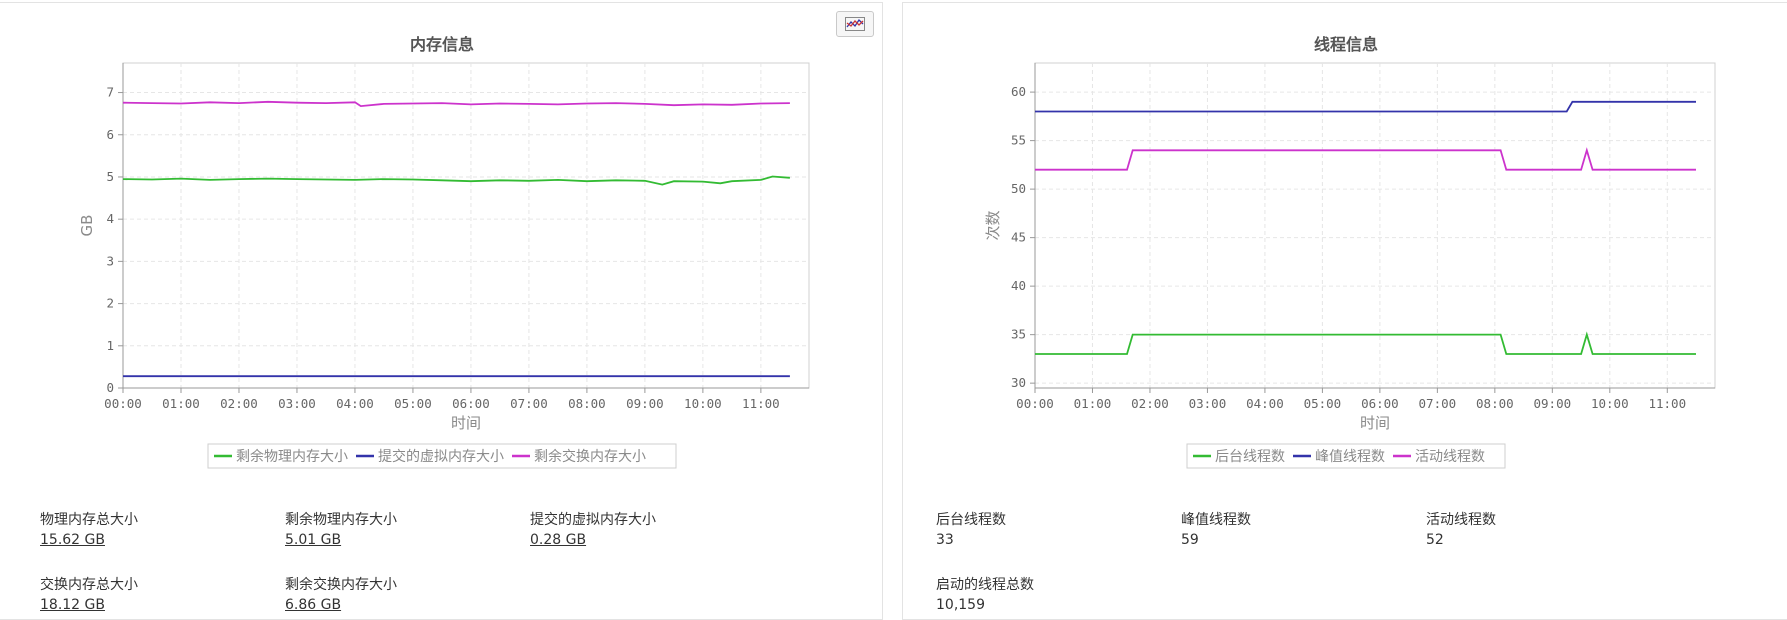 The width and height of the screenshot is (1787, 620). Describe the element at coordinates (110, 134) in the screenshot. I see `y-tick-label: 6` at that location.